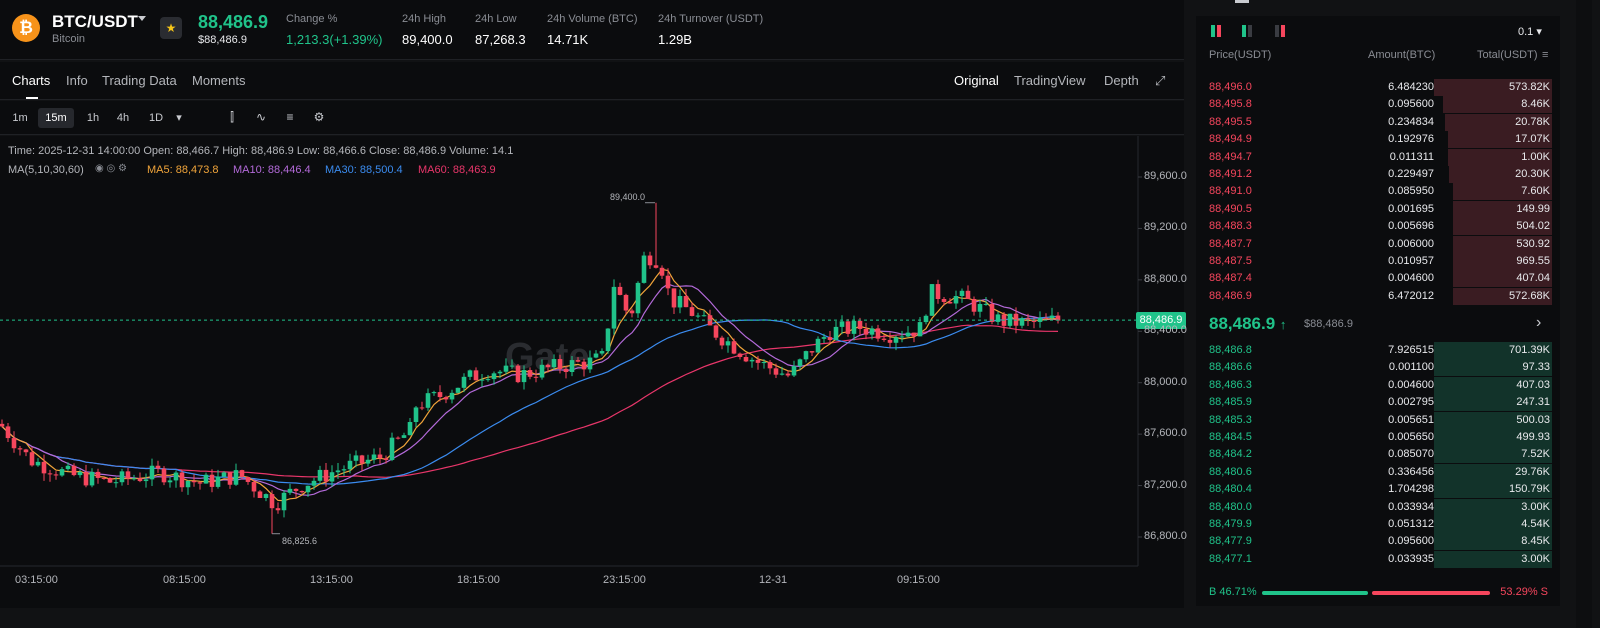  Describe the element at coordinates (1050, 80) in the screenshot. I see `tab-tradingview: TradingView` at that location.